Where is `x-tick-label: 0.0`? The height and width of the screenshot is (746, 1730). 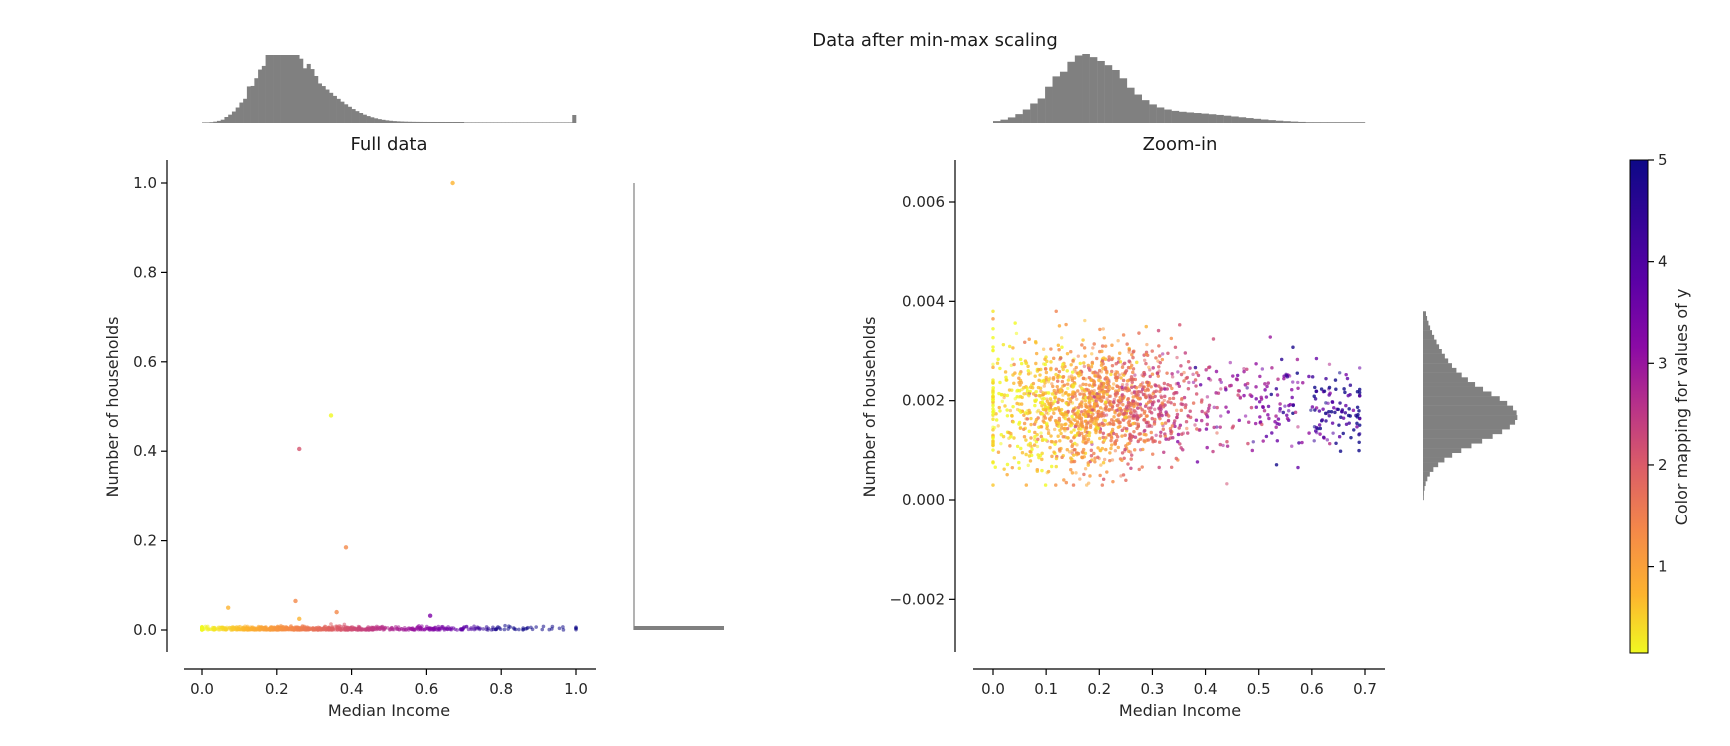
x-tick-label: 0.0 is located at coordinates (993, 689).